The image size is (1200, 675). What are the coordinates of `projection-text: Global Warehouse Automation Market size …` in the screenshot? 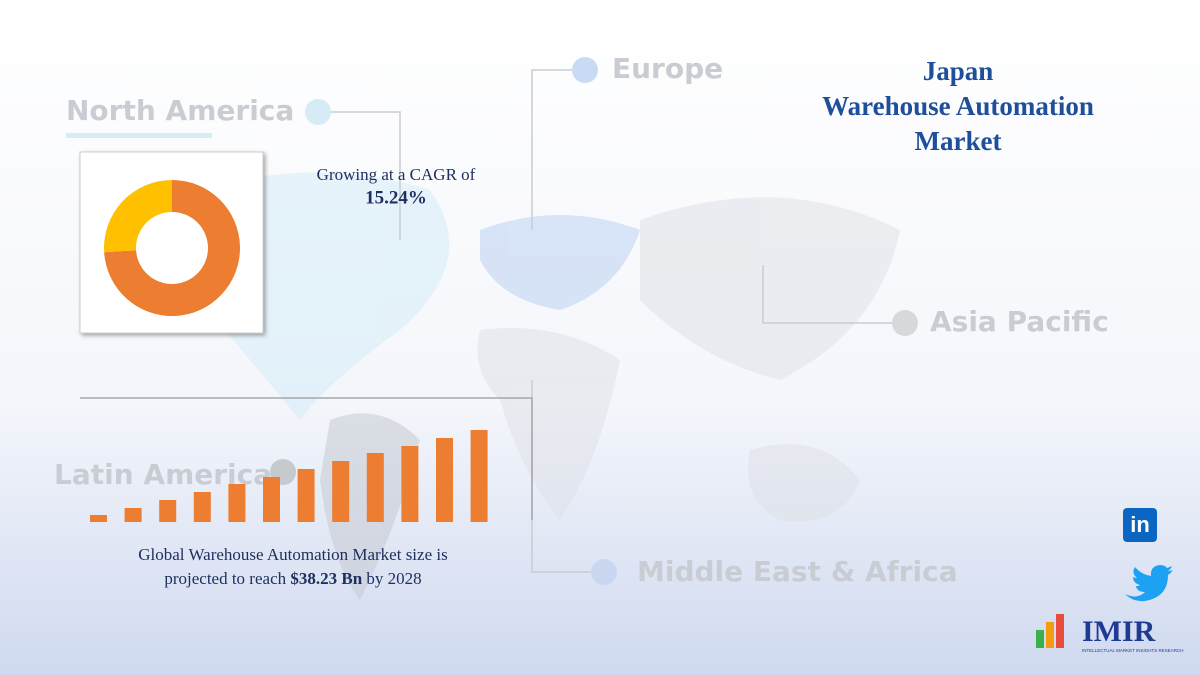 It's located at (292, 554).